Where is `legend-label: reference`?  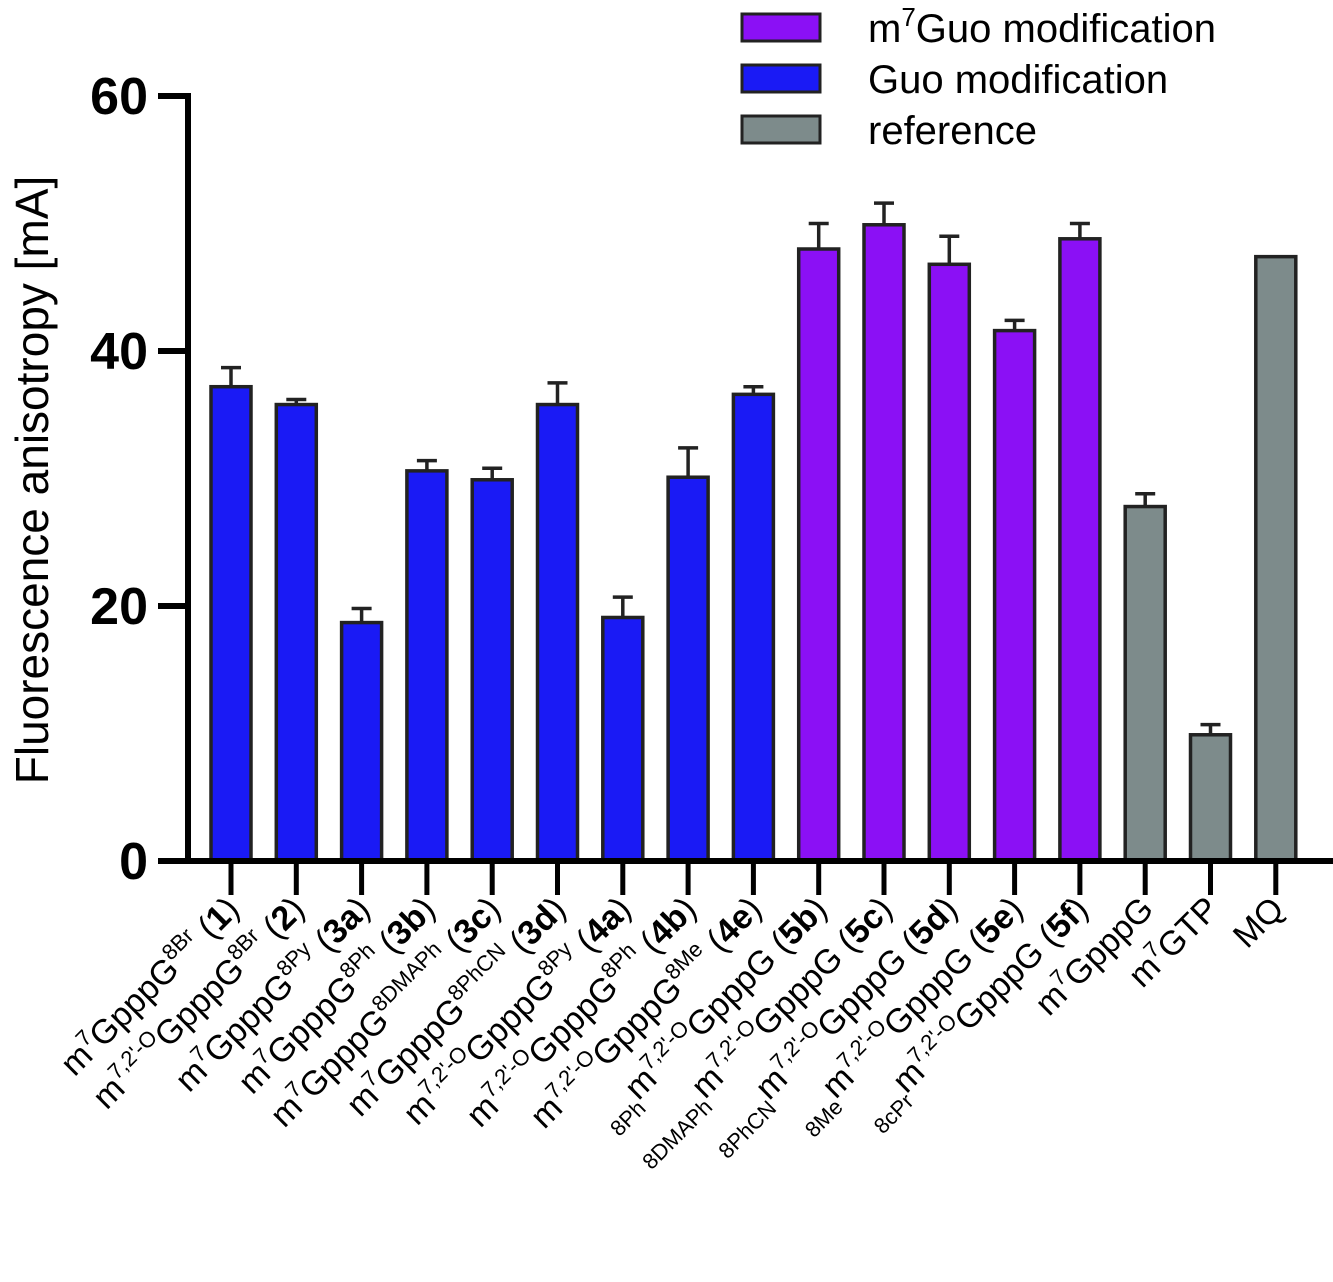
legend-label: reference is located at coordinates (952, 131).